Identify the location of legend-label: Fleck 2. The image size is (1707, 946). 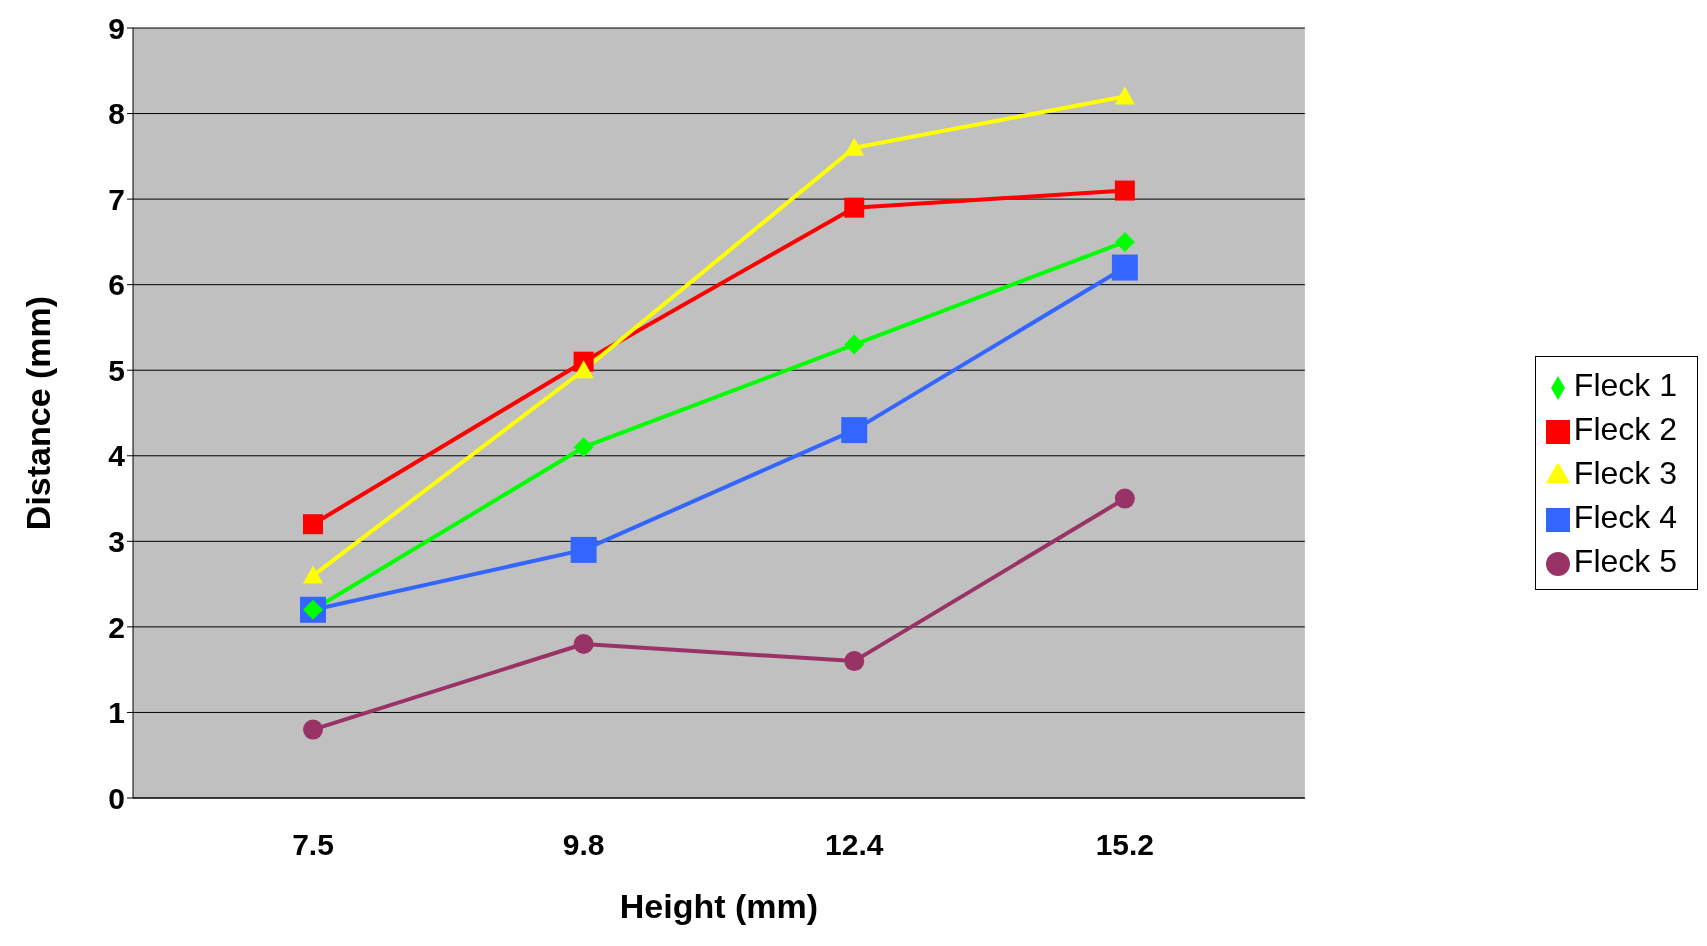
(1625, 429).